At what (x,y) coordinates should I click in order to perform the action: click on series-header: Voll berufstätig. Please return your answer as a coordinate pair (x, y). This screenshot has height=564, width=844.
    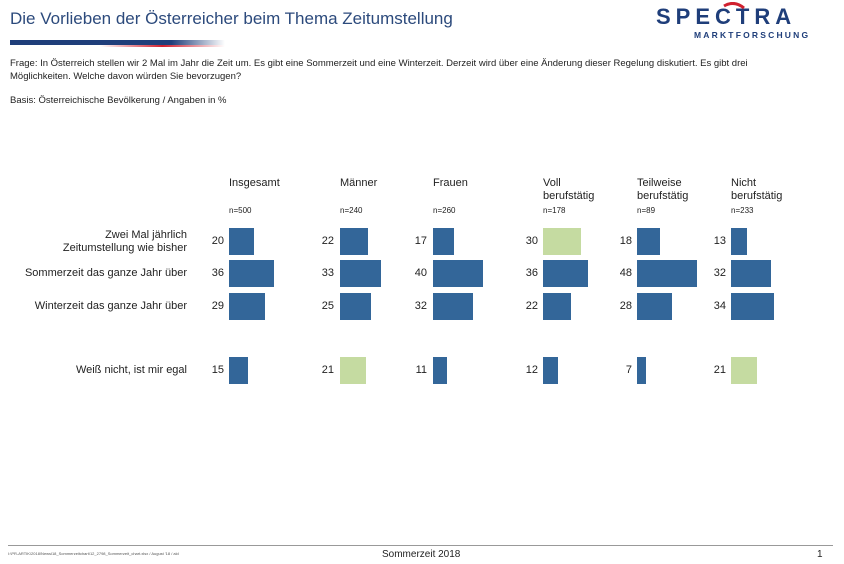
    Looking at the image, I should click on (588, 190).